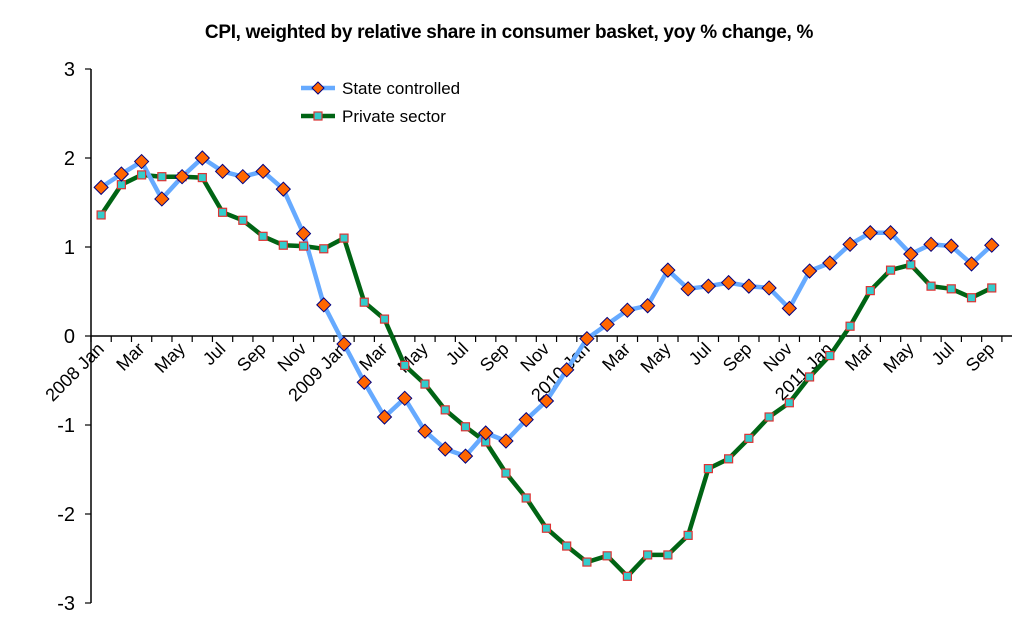  What do you see at coordinates (69, 70) in the screenshot?
I see `y-tick-label: 3` at bounding box center [69, 70].